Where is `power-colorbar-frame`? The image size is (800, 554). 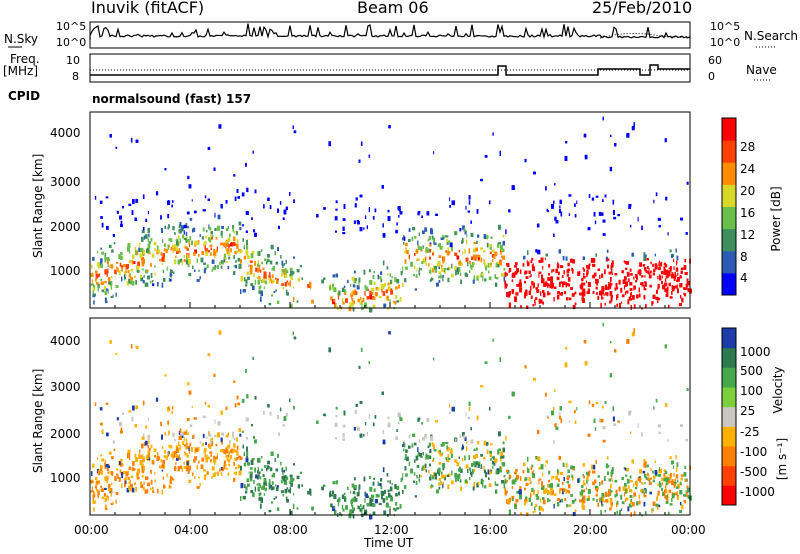 power-colorbar-frame is located at coordinates (729, 206).